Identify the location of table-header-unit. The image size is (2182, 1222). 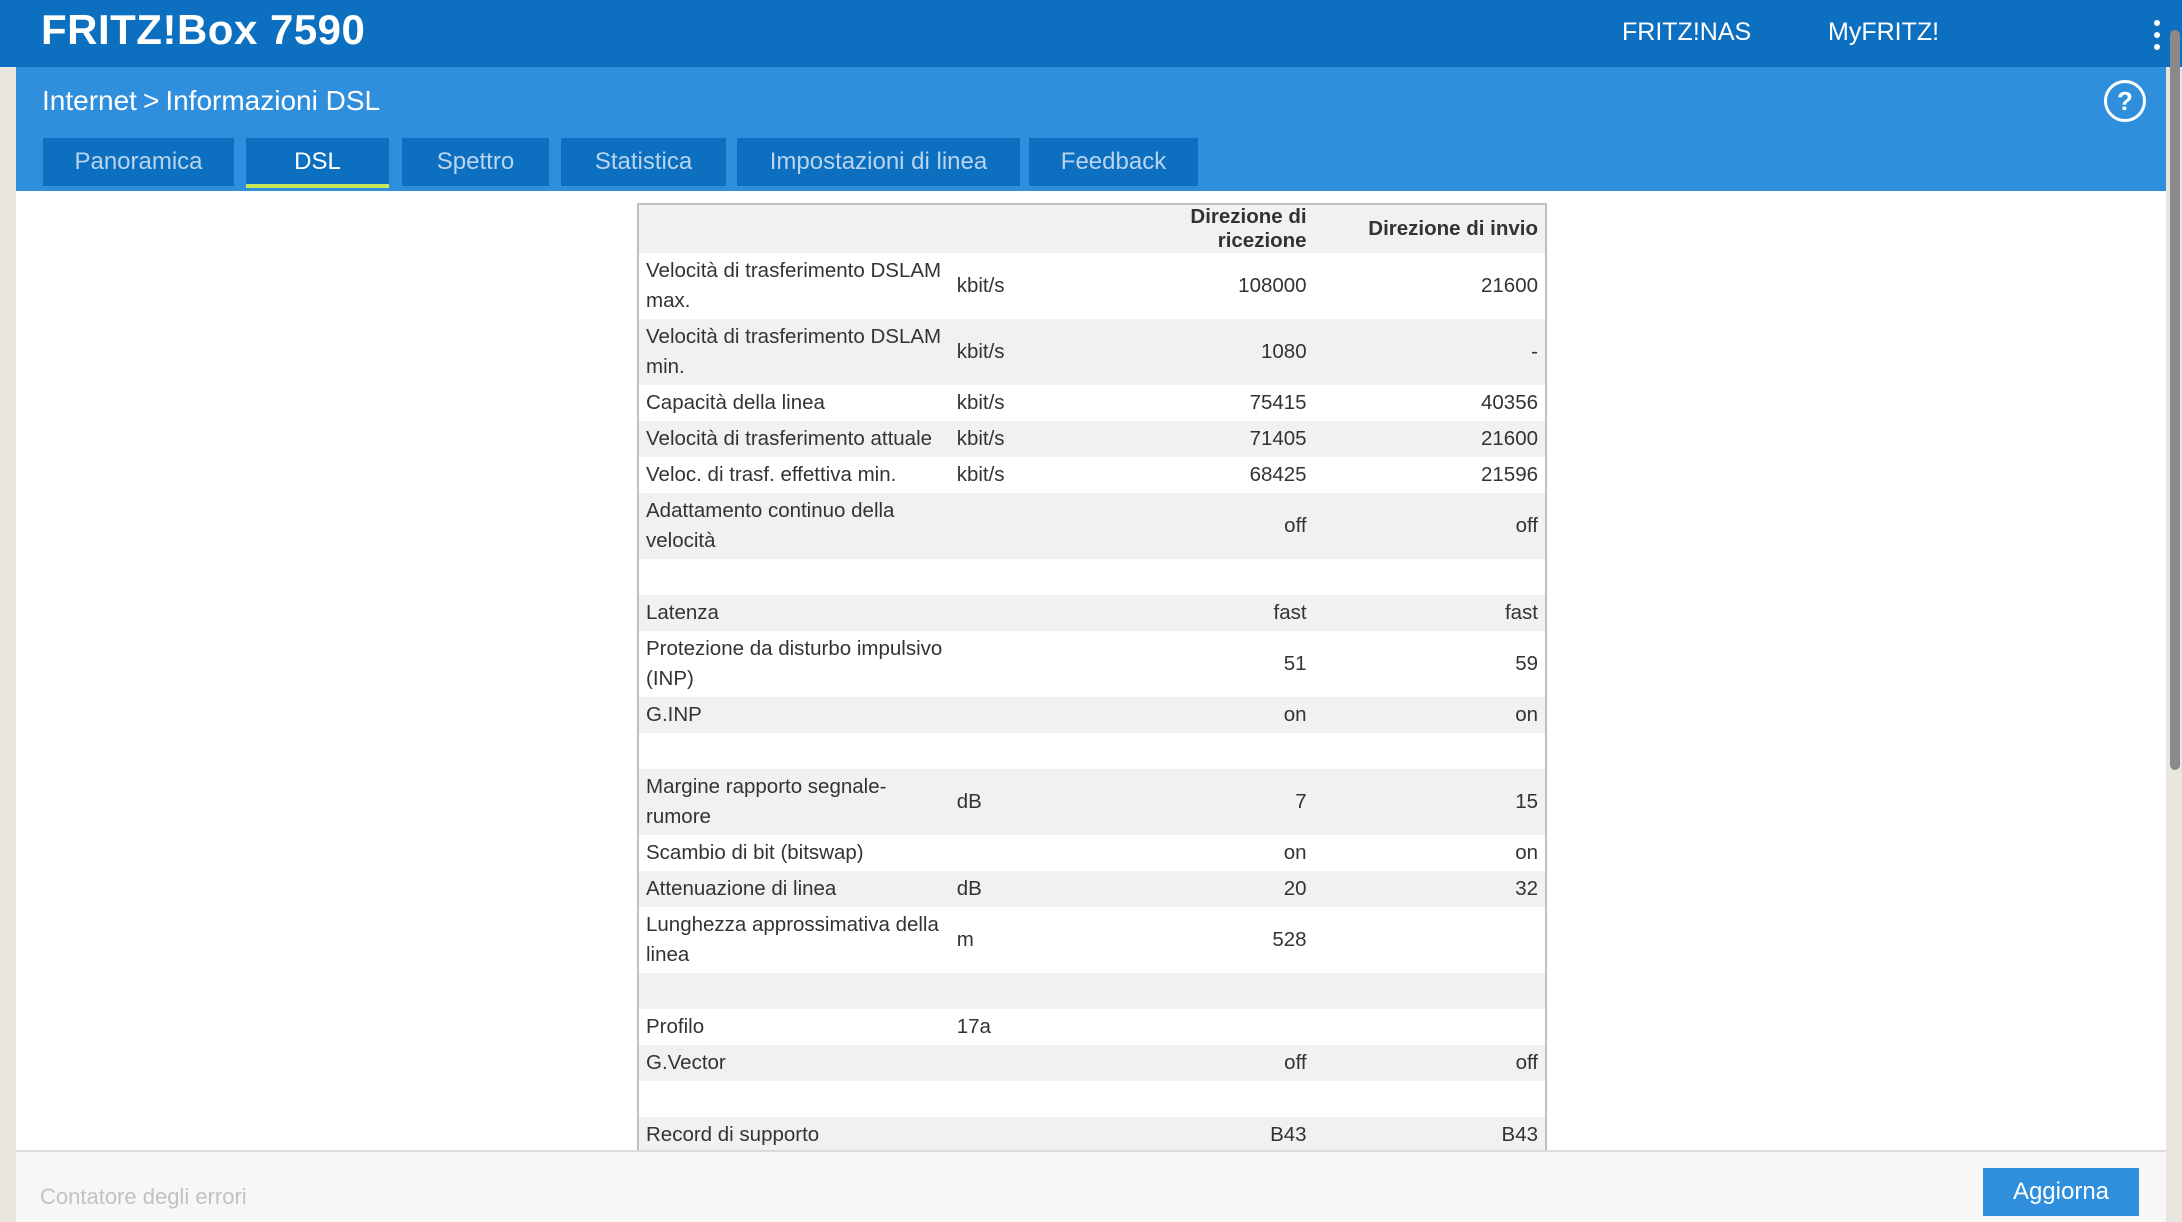
(1025, 228).